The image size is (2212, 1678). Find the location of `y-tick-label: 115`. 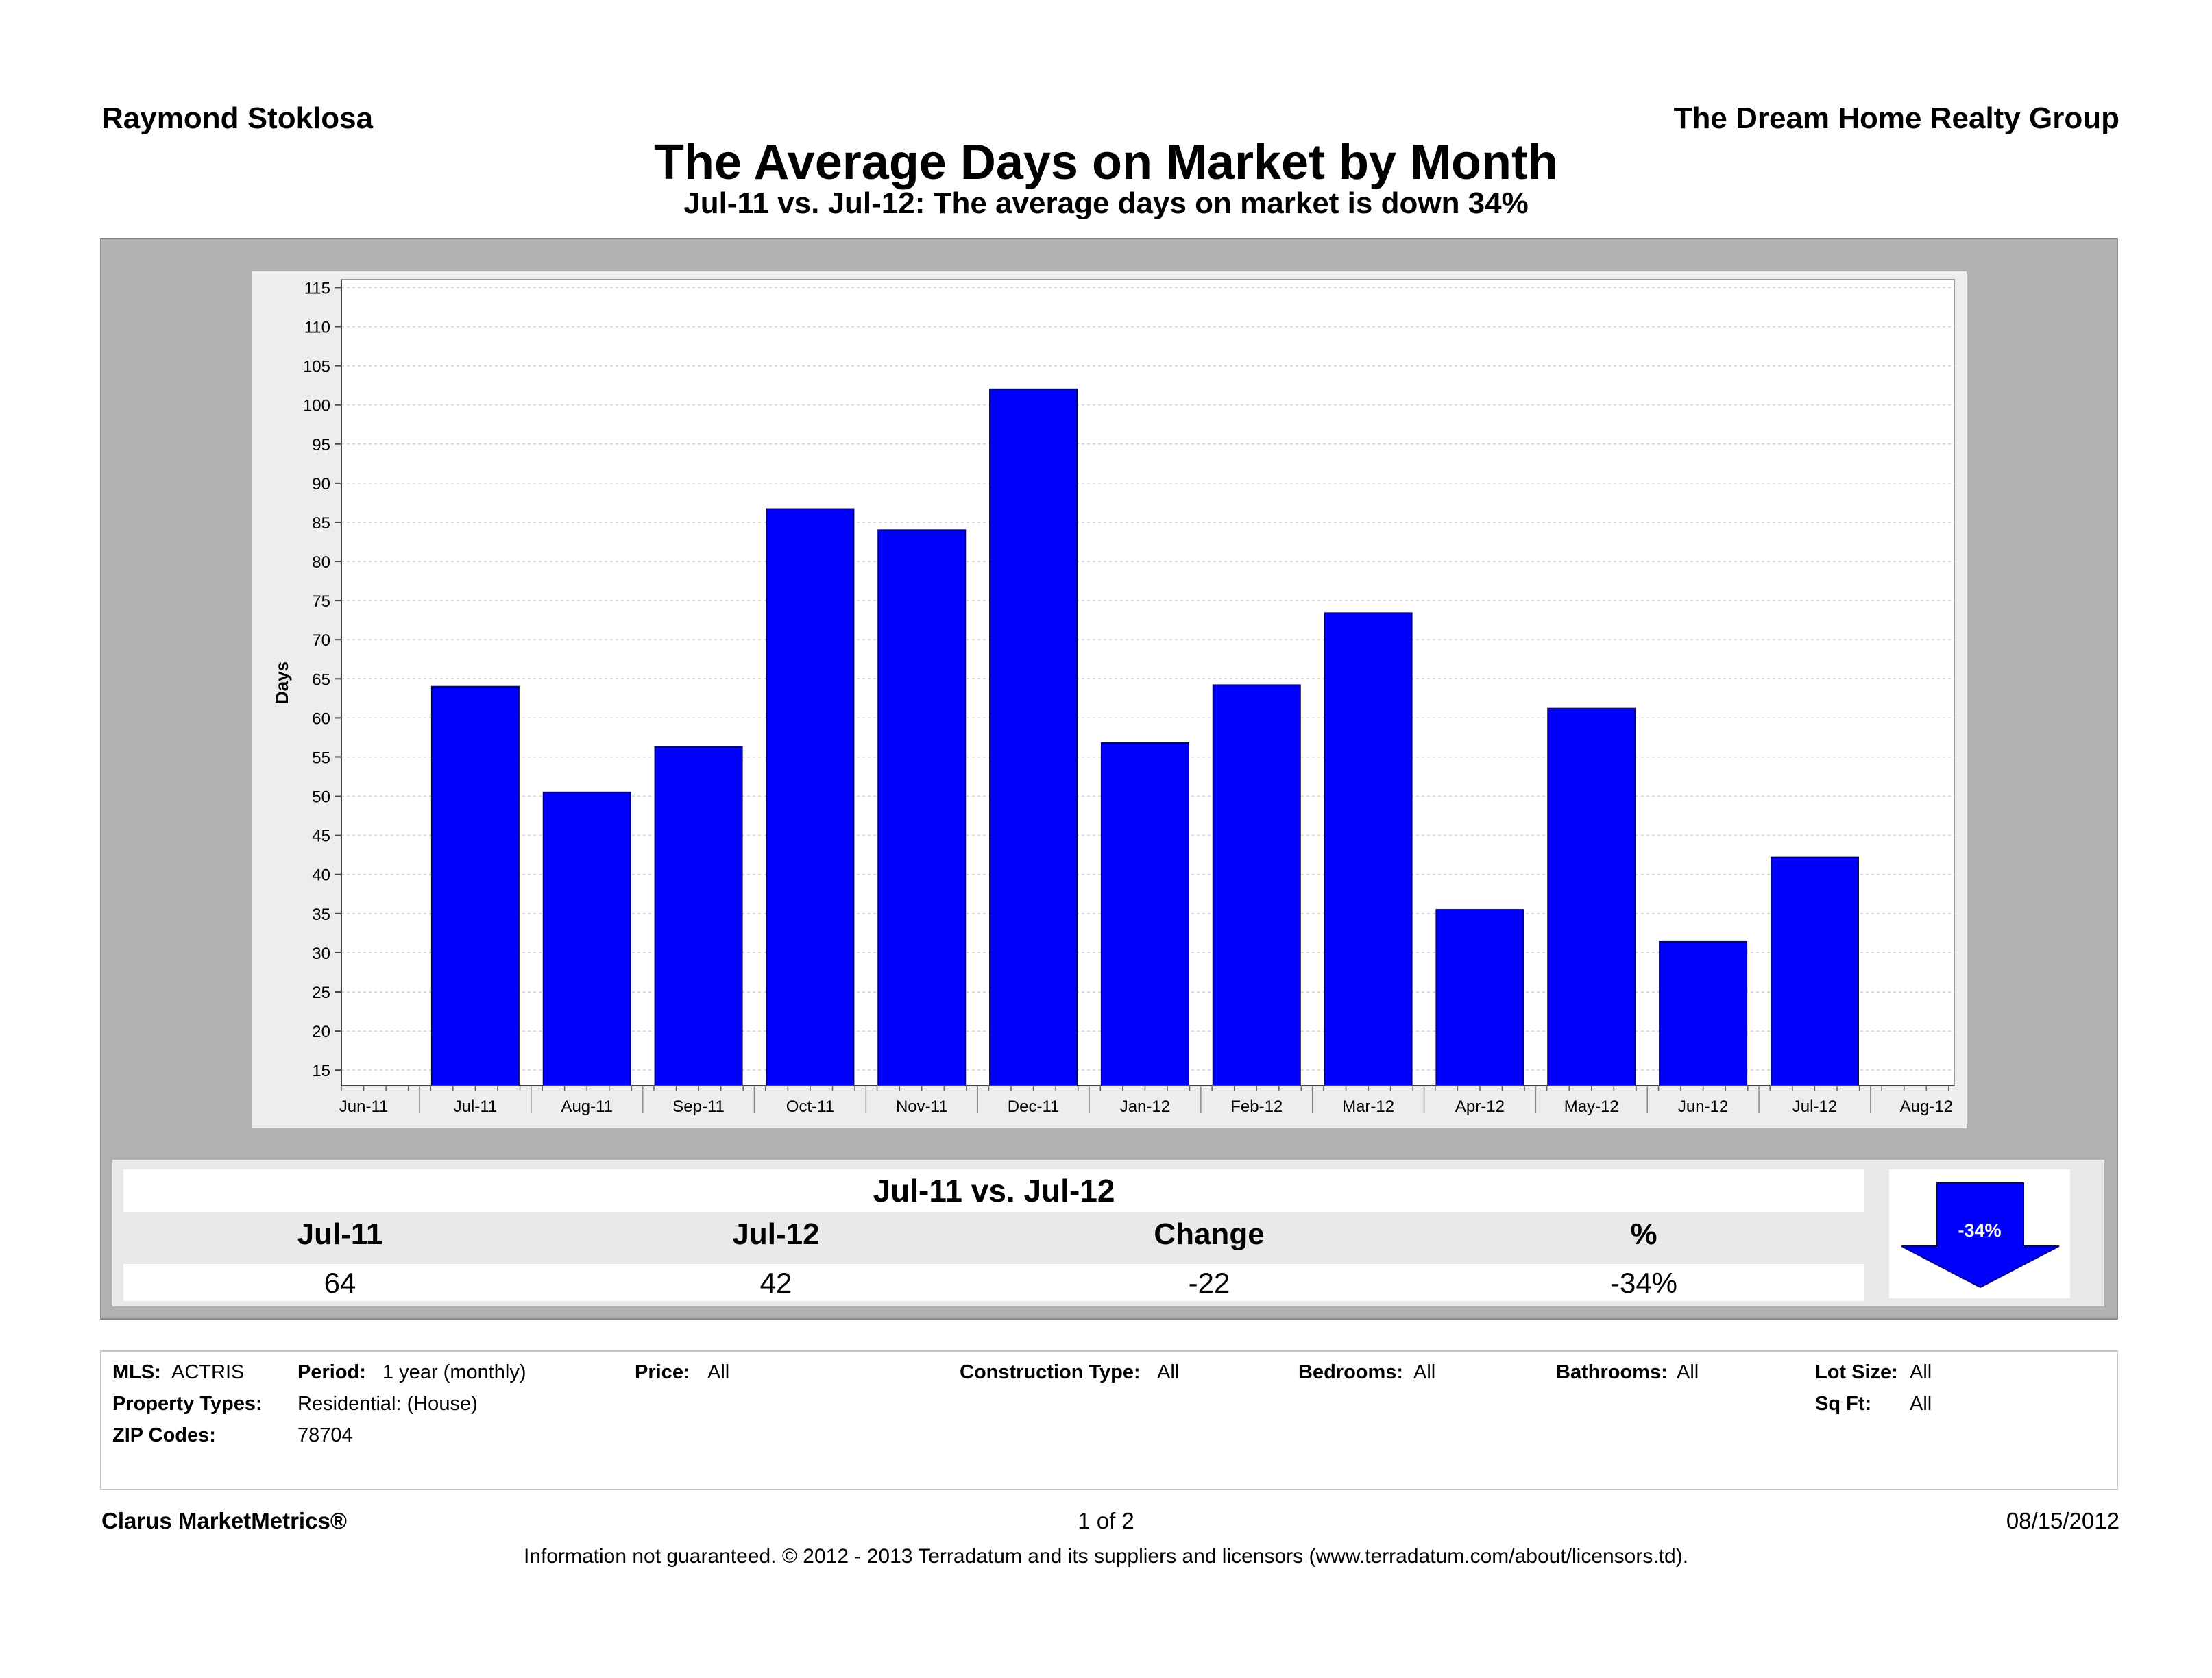

y-tick-label: 115 is located at coordinates (317, 288).